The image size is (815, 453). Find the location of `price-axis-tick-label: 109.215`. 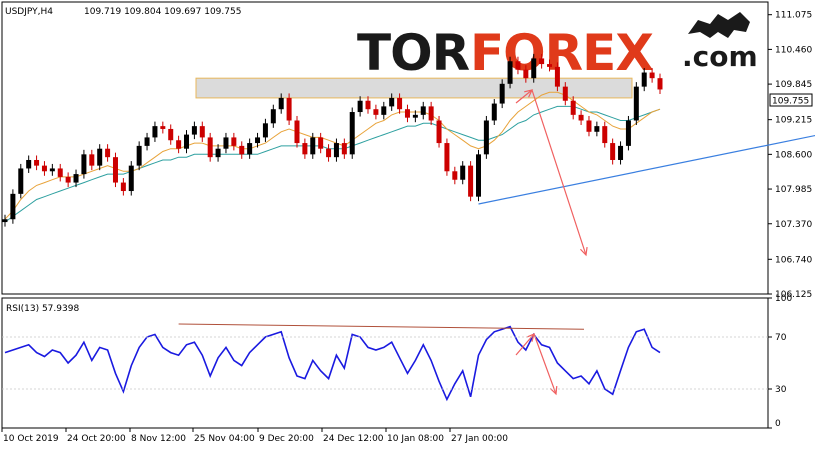

price-axis-tick-label: 109.215 is located at coordinates (793, 121).